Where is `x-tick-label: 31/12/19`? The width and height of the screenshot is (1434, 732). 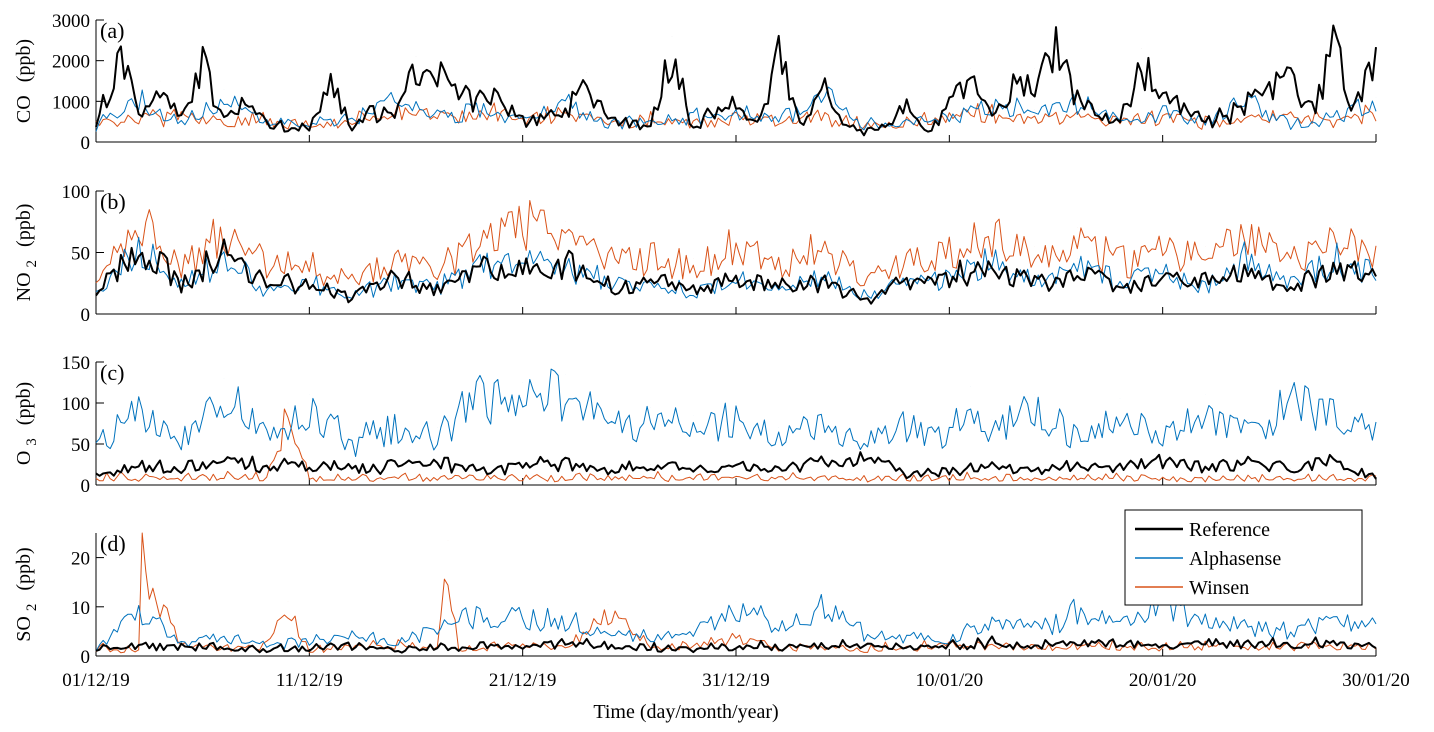
x-tick-label: 31/12/19 is located at coordinates (736, 680).